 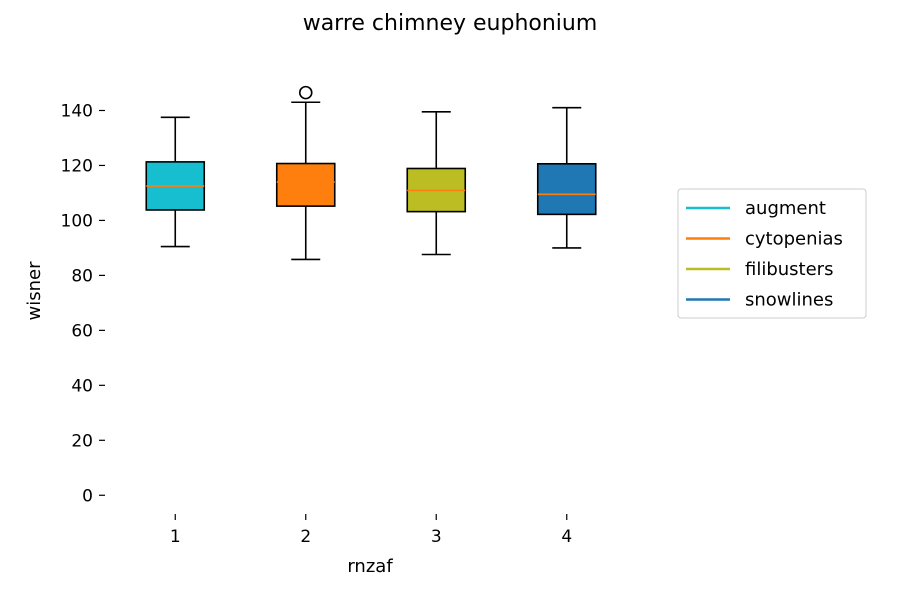 What do you see at coordinates (794, 239) in the screenshot?
I see `legend-label: cytopenias` at bounding box center [794, 239].